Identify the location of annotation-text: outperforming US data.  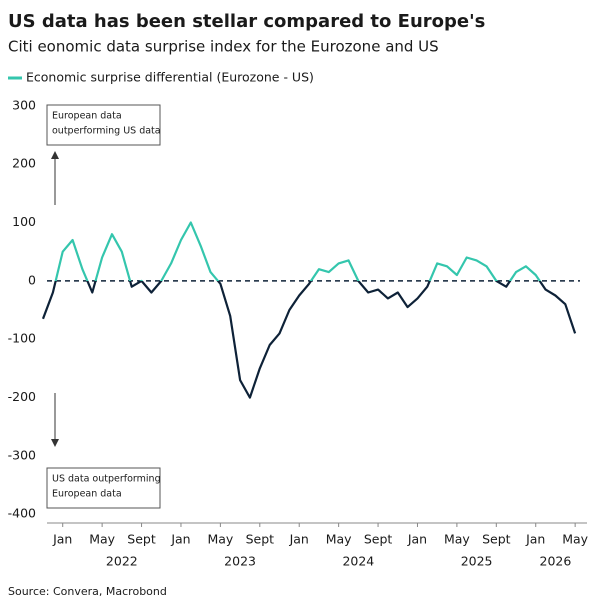
(106, 131).